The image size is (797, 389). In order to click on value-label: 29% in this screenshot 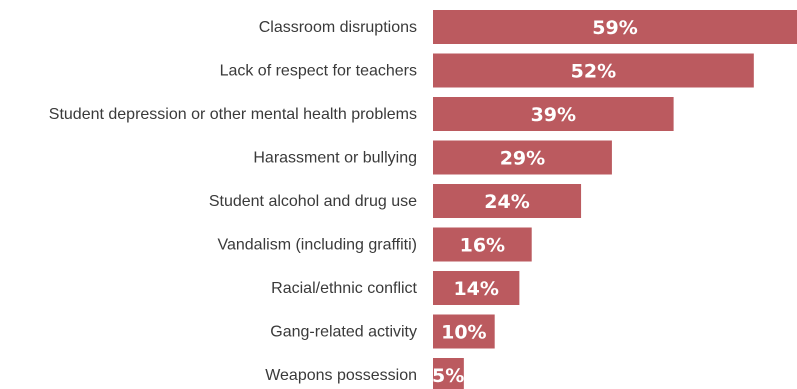, I will do `click(522, 159)`.